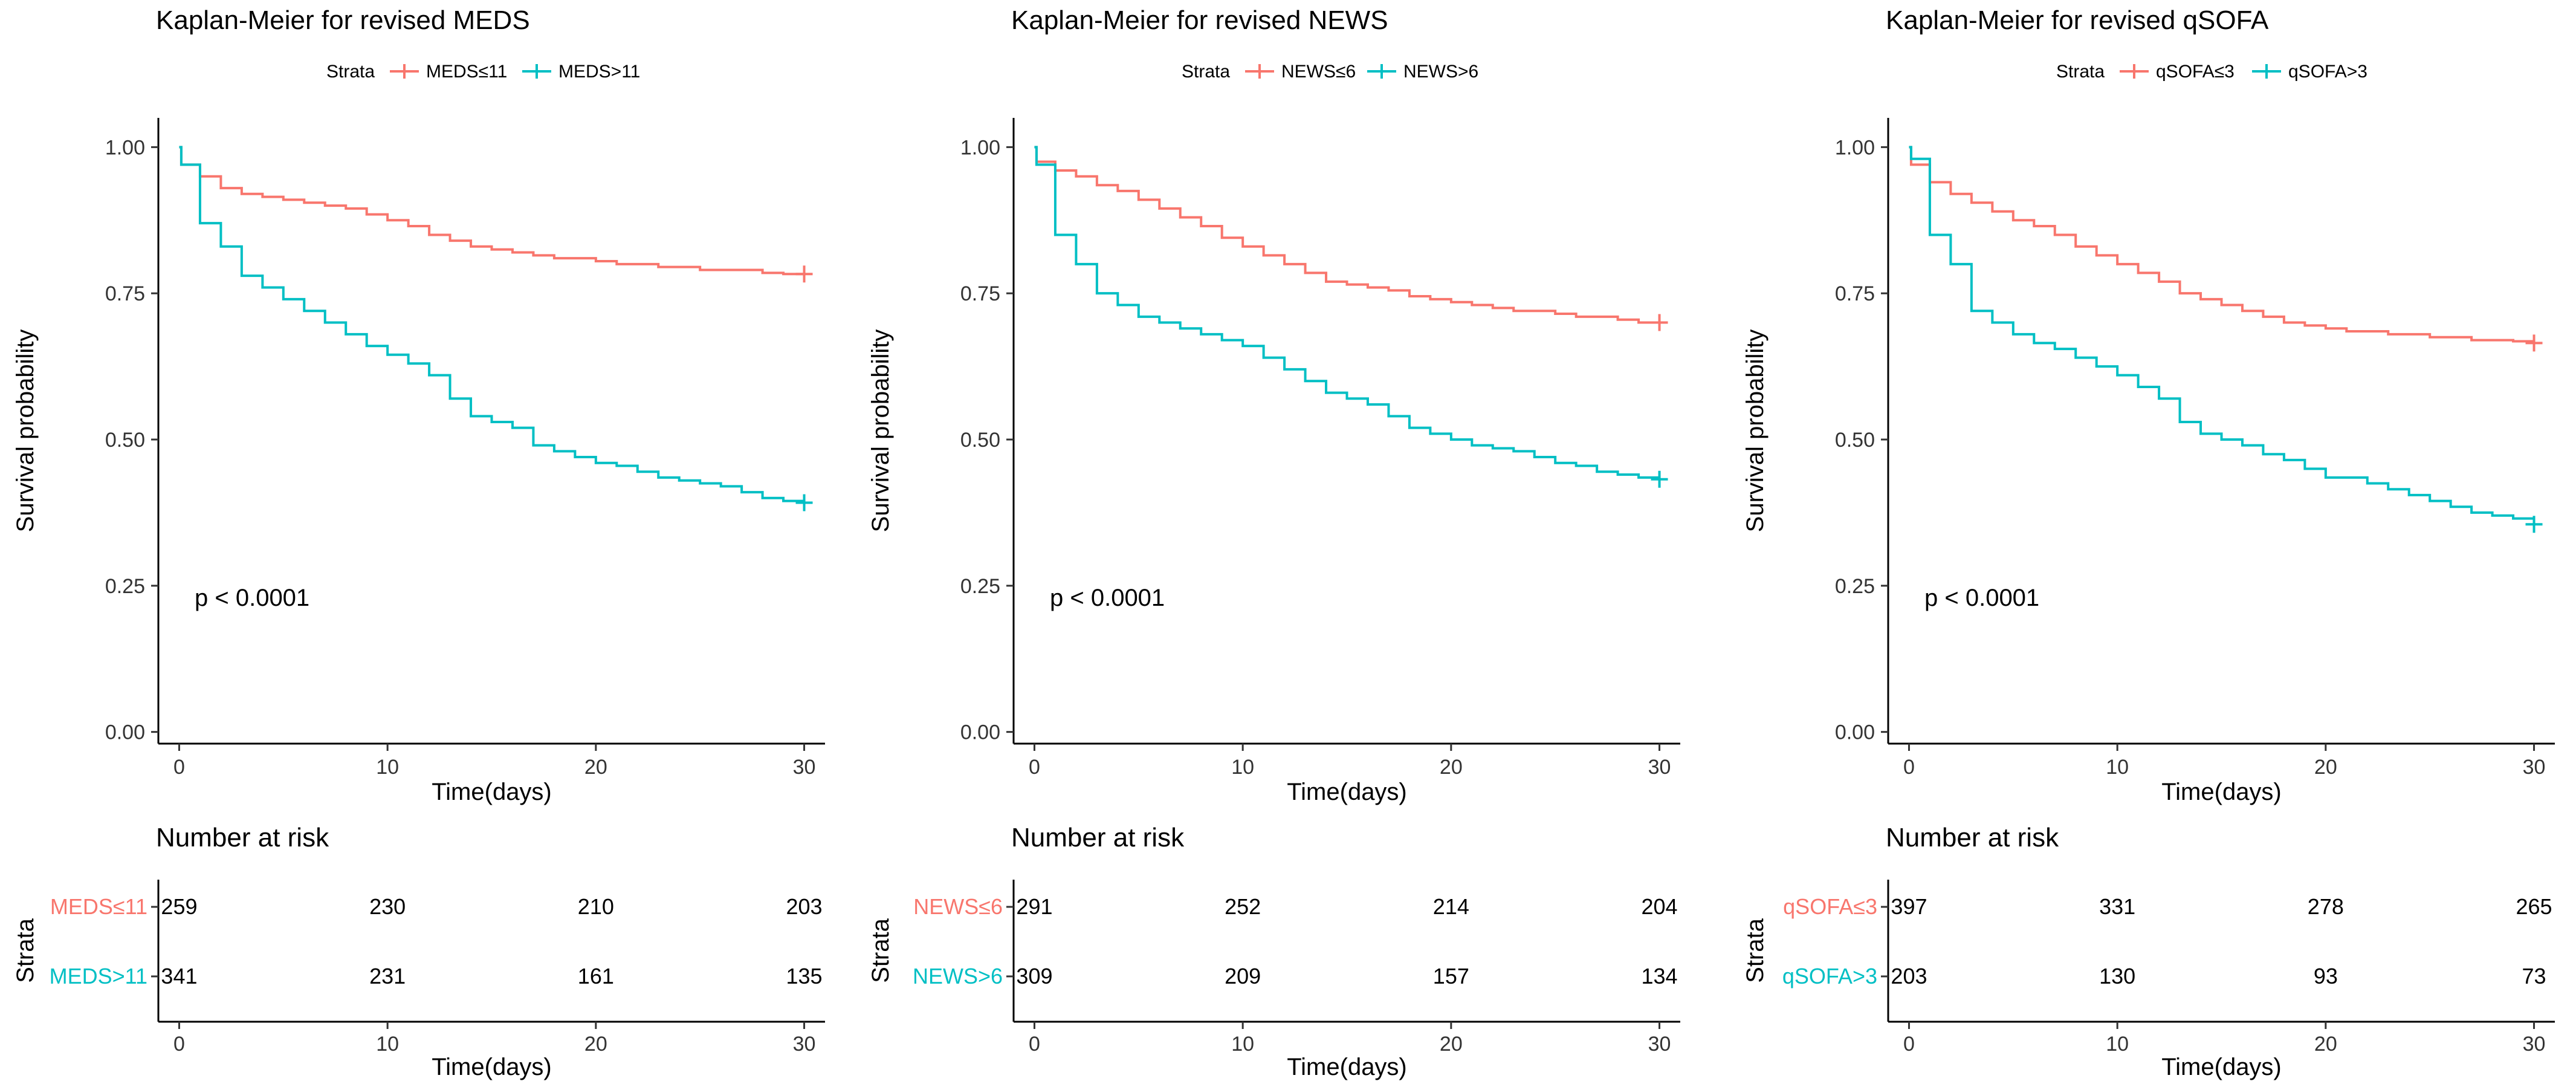  I want to click on panel-2-risk-row-1-value-3: 204, so click(1659, 906).